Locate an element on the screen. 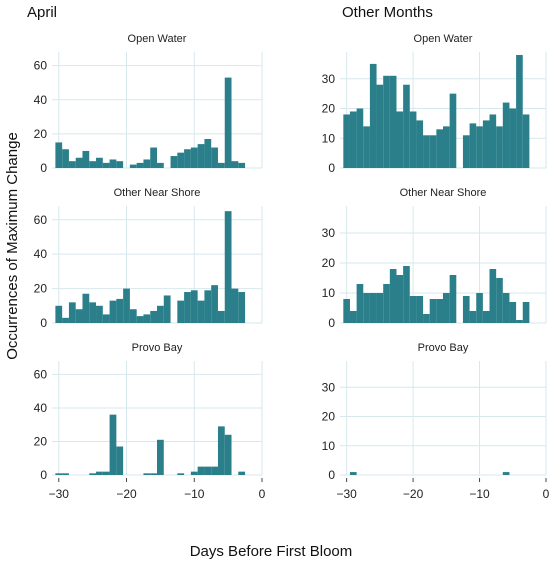 This screenshot has width=550, height=564. x-axis-label: Days Before First Bloom is located at coordinates (271, 551).